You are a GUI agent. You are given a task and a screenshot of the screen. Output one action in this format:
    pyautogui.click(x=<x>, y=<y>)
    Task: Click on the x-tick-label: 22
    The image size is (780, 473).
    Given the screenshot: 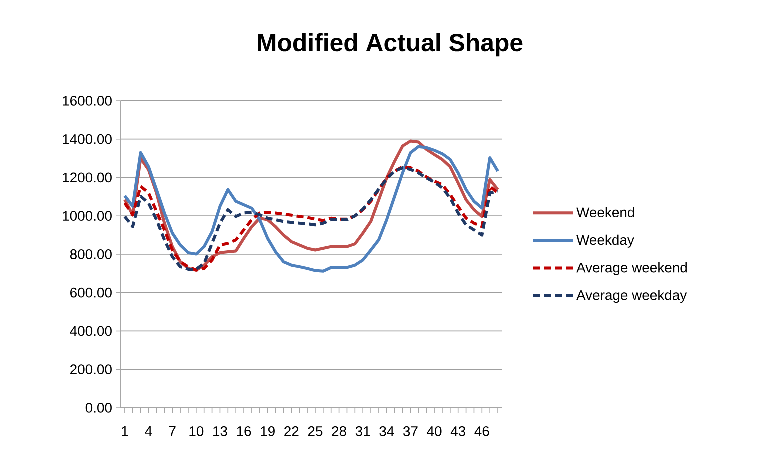 What is the action you would take?
    pyautogui.click(x=291, y=431)
    